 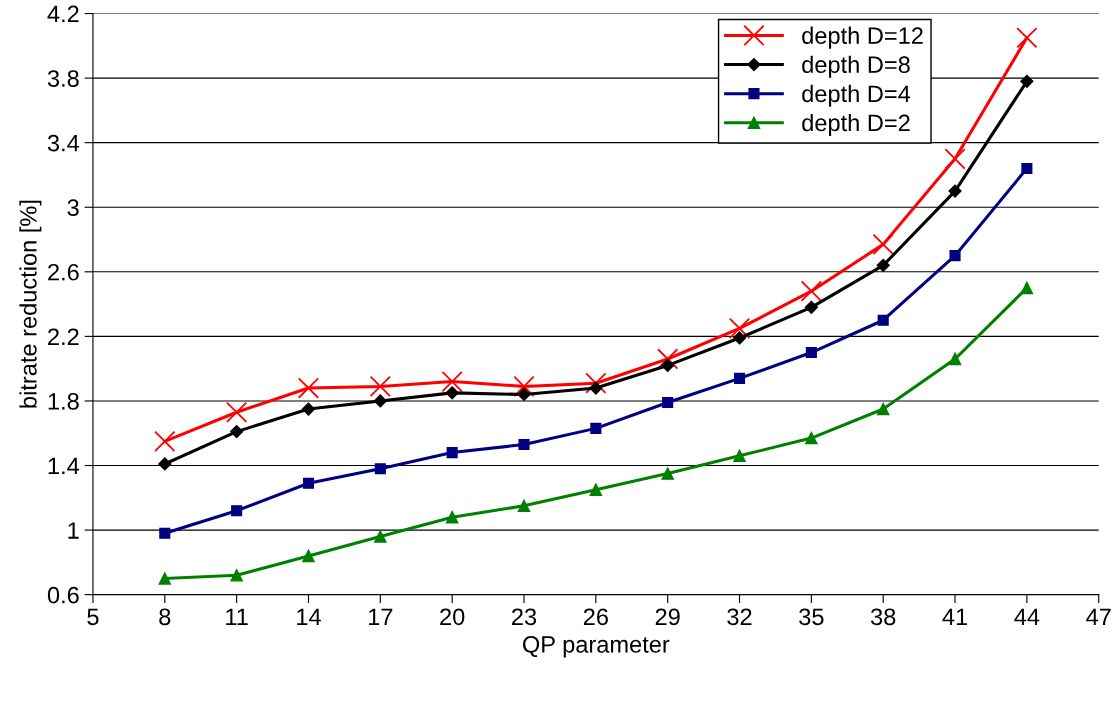 I want to click on y-tick-label: 3, so click(x=73, y=208).